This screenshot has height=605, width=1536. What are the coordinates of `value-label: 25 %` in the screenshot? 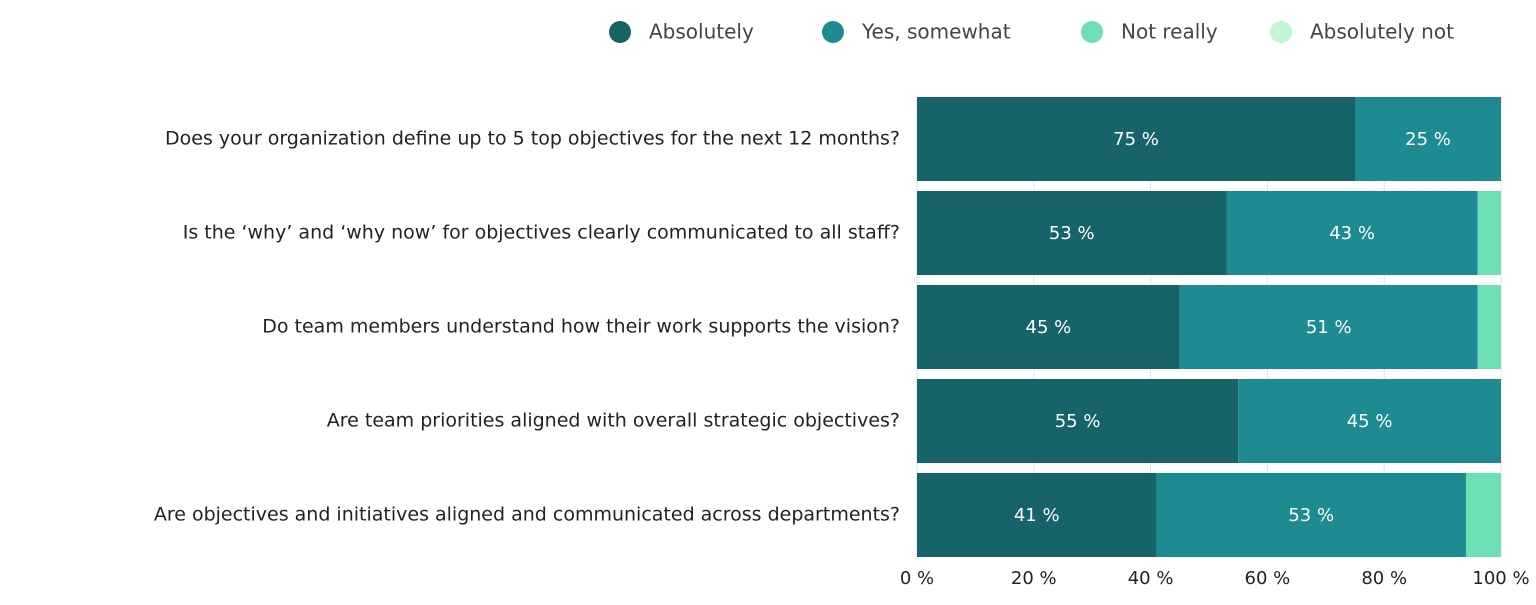 It's located at (1428, 139).